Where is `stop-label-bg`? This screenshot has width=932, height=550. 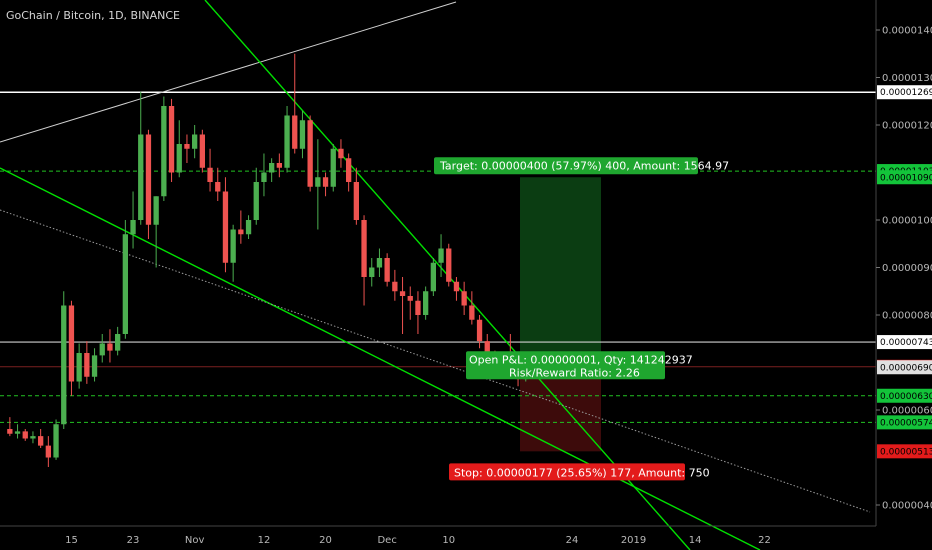
stop-label-bg is located at coordinates (567, 472).